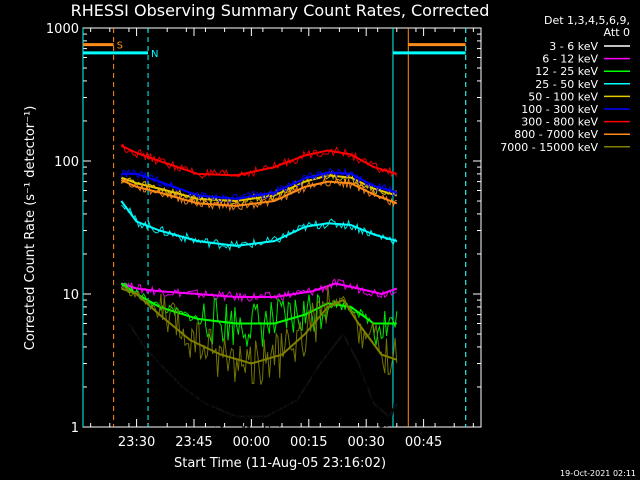 The image size is (640, 480). Describe the element at coordinates (617, 32) in the screenshot. I see `legend-header-line: Att 0` at that location.